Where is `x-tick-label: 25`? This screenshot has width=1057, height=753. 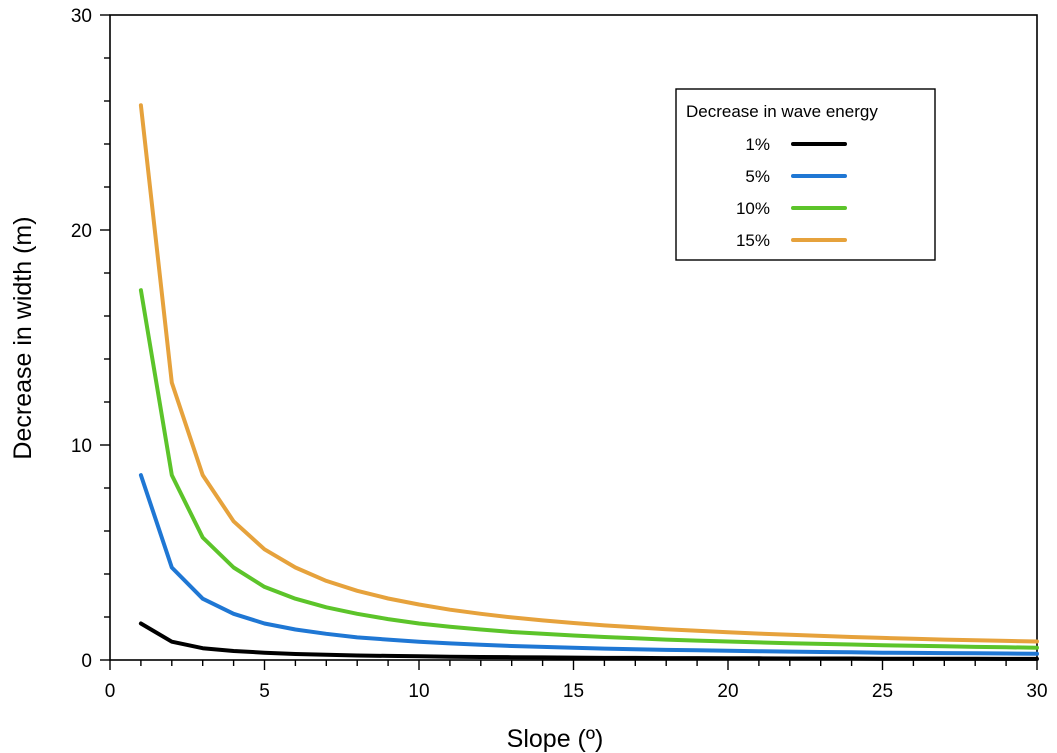 x-tick-label: 25 is located at coordinates (882, 691).